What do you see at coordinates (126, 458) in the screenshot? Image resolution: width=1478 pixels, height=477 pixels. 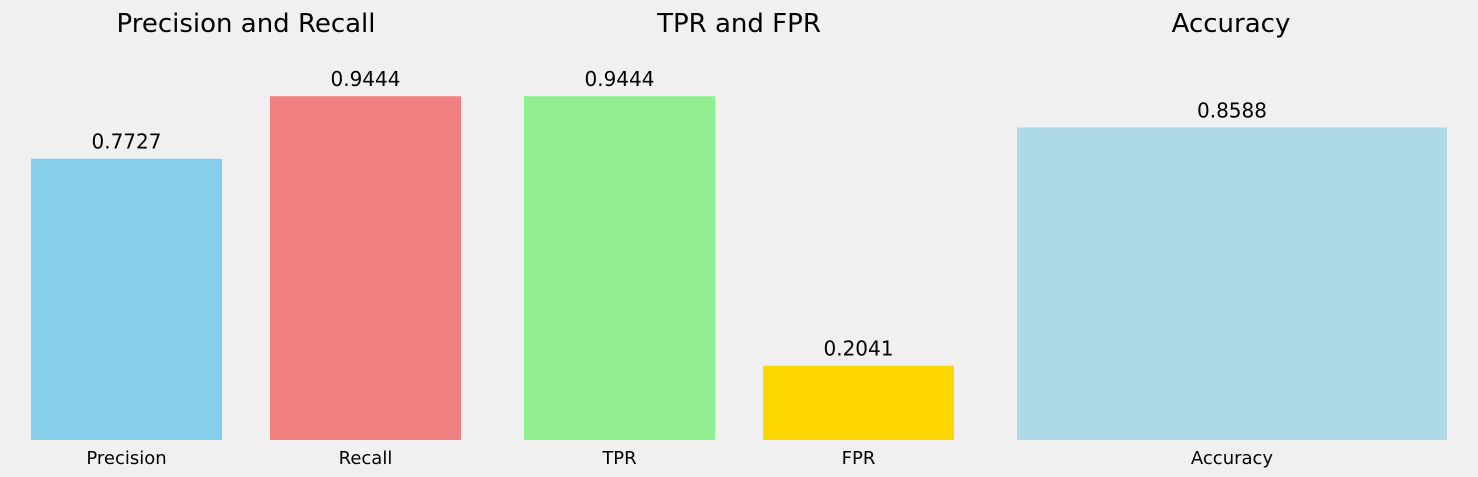 I see `tick-label-precision: Precision` at bounding box center [126, 458].